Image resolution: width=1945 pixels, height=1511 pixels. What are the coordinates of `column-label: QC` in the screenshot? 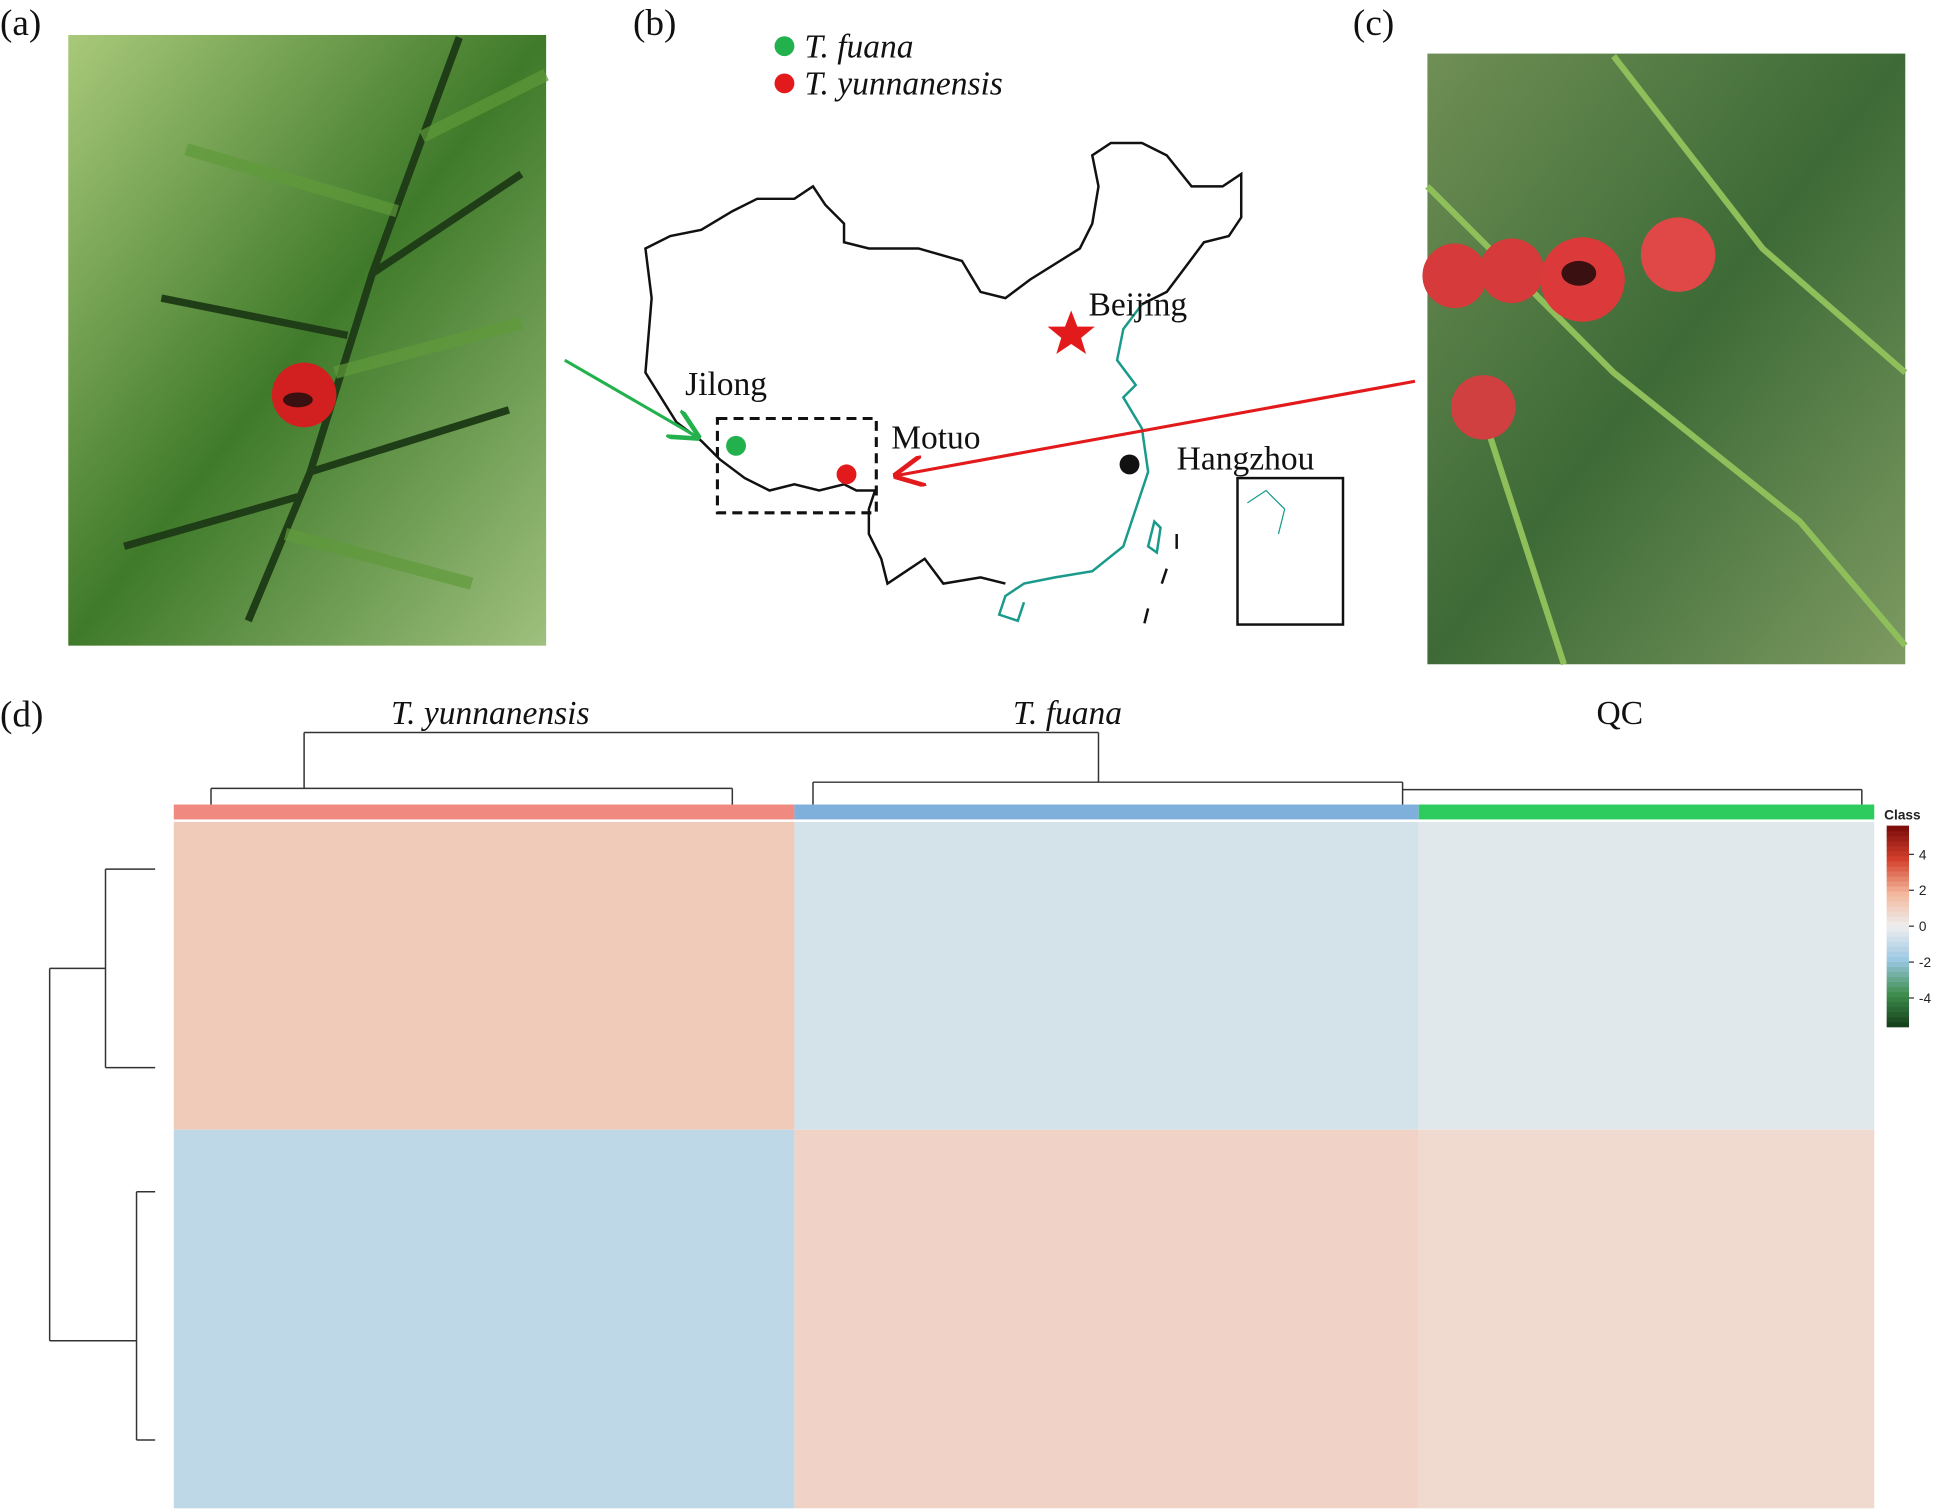 It's located at (1620, 713).